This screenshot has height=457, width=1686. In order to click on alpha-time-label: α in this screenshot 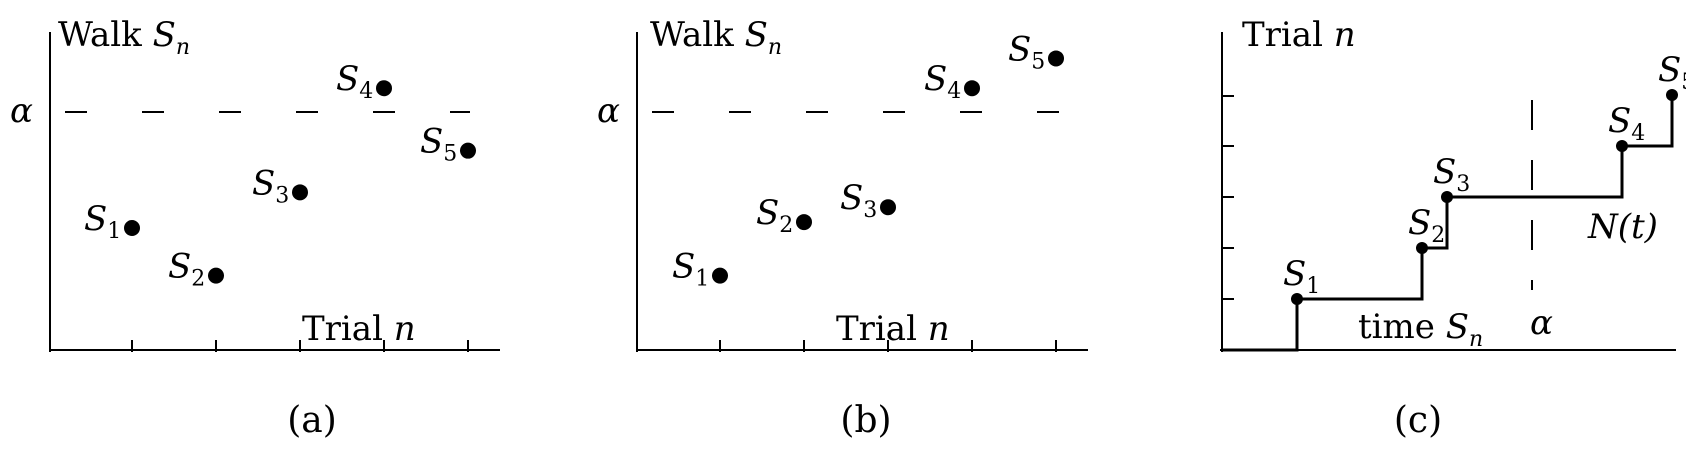, I will do `click(1541, 323)`.